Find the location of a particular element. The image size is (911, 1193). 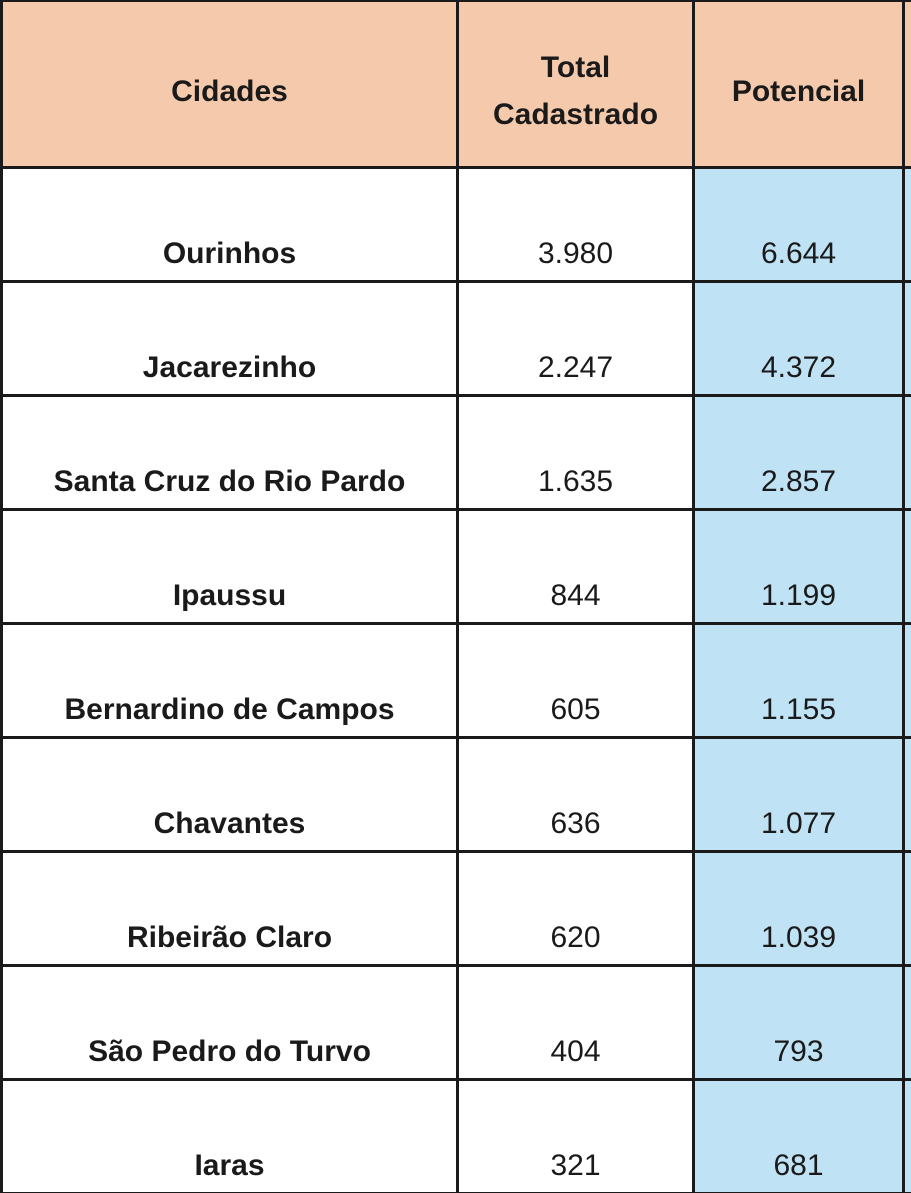

cell-potencial: 4.372 is located at coordinates (798, 338).